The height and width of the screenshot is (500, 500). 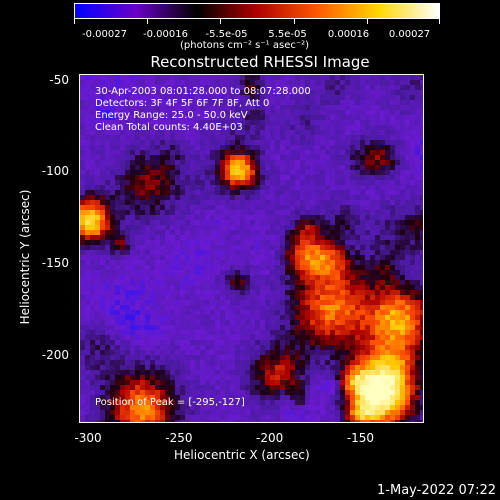 What do you see at coordinates (55, 171) in the screenshot?
I see `y-tick-label: -100` at bounding box center [55, 171].